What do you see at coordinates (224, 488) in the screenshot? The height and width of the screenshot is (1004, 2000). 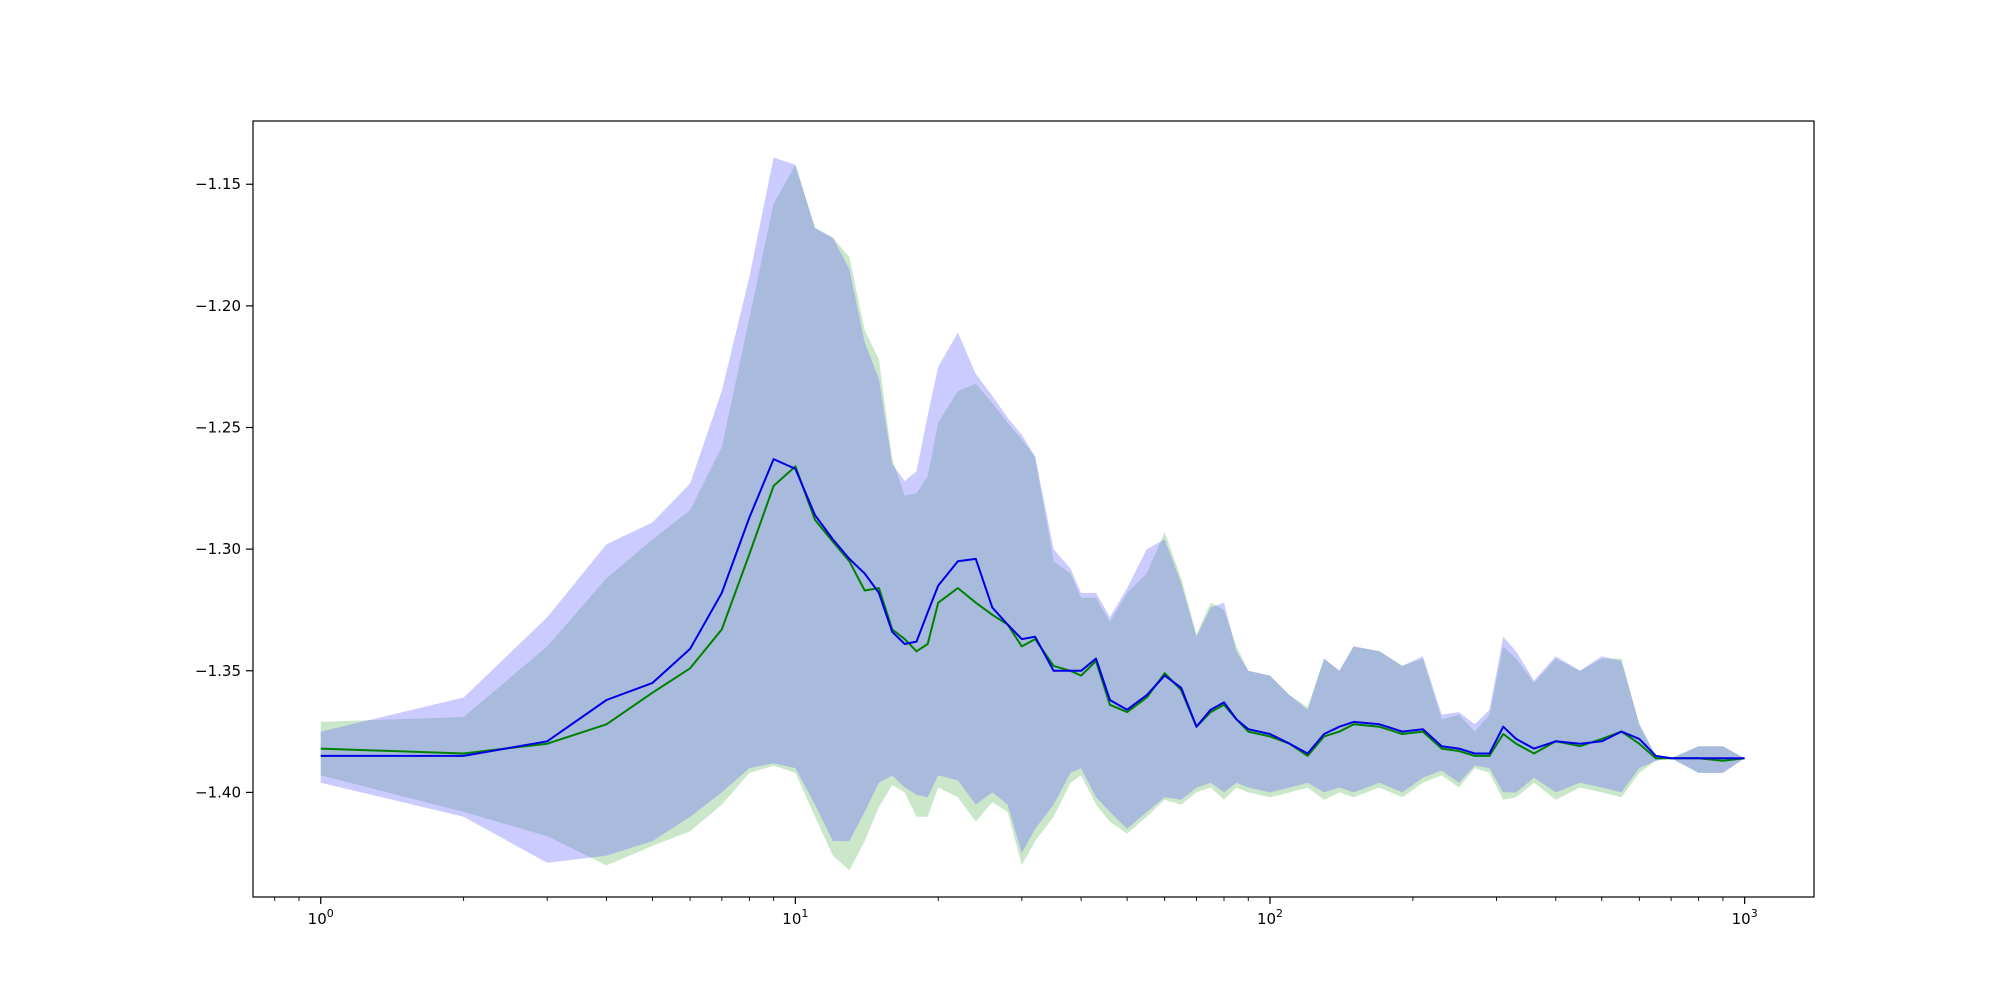 I see `y-axis: −1.15 −1.20 −1.25 −1.30 −1.35 −1.40` at bounding box center [224, 488].